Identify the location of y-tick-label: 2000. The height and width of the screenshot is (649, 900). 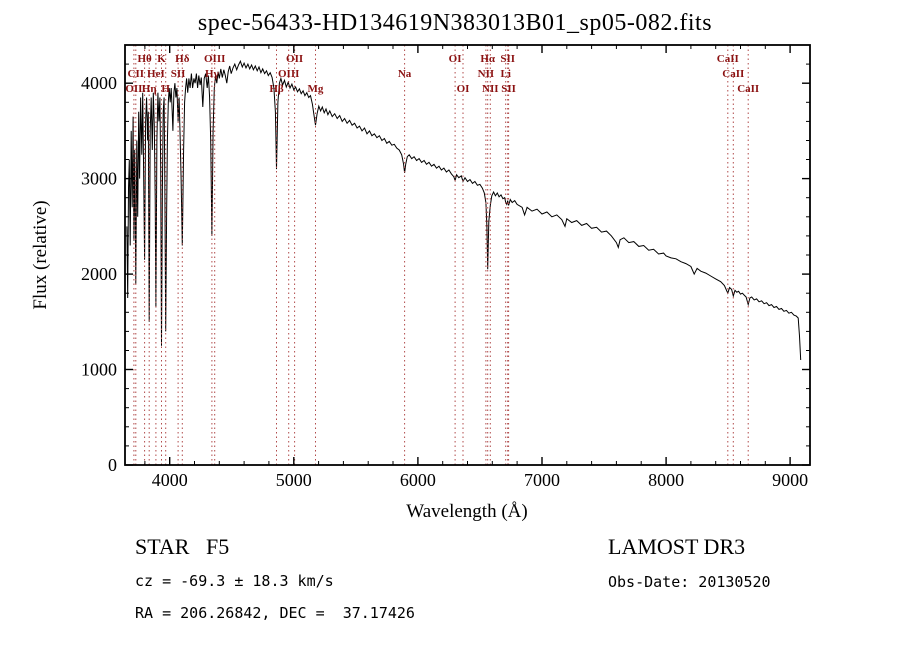
(99, 274).